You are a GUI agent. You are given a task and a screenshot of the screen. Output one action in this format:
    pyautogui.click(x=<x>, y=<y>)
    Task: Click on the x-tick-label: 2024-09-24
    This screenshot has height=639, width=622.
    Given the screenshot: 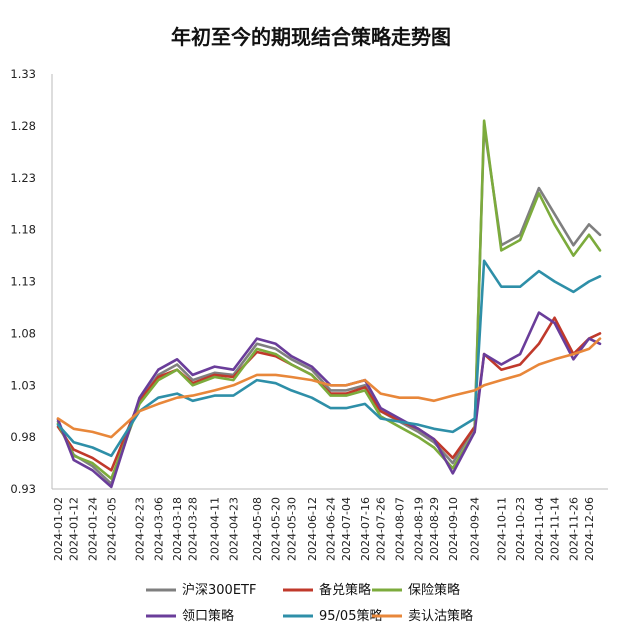 What is the action you would take?
    pyautogui.click(x=475, y=529)
    